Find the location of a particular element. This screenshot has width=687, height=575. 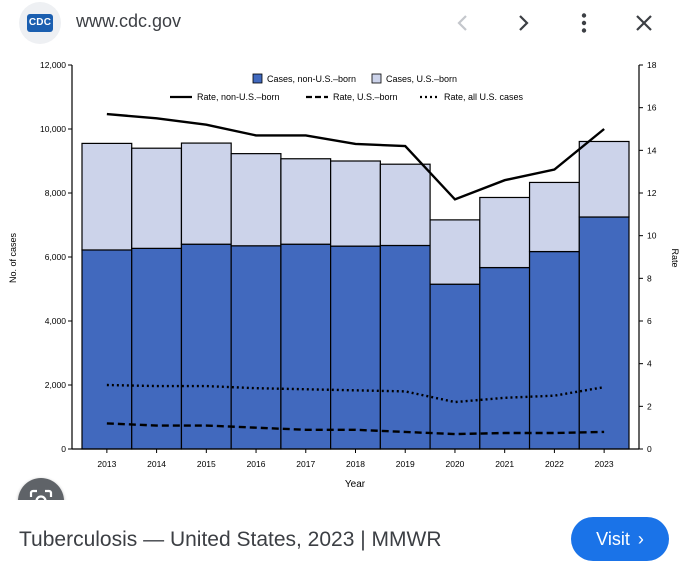

bar-nonusborn-2016 is located at coordinates (256, 347).